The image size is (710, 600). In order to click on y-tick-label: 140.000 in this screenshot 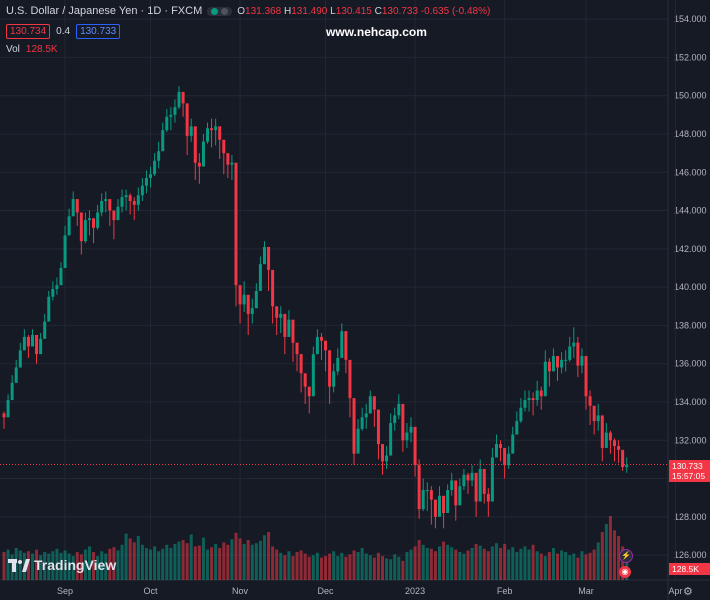, I will do `click(690, 287)`.